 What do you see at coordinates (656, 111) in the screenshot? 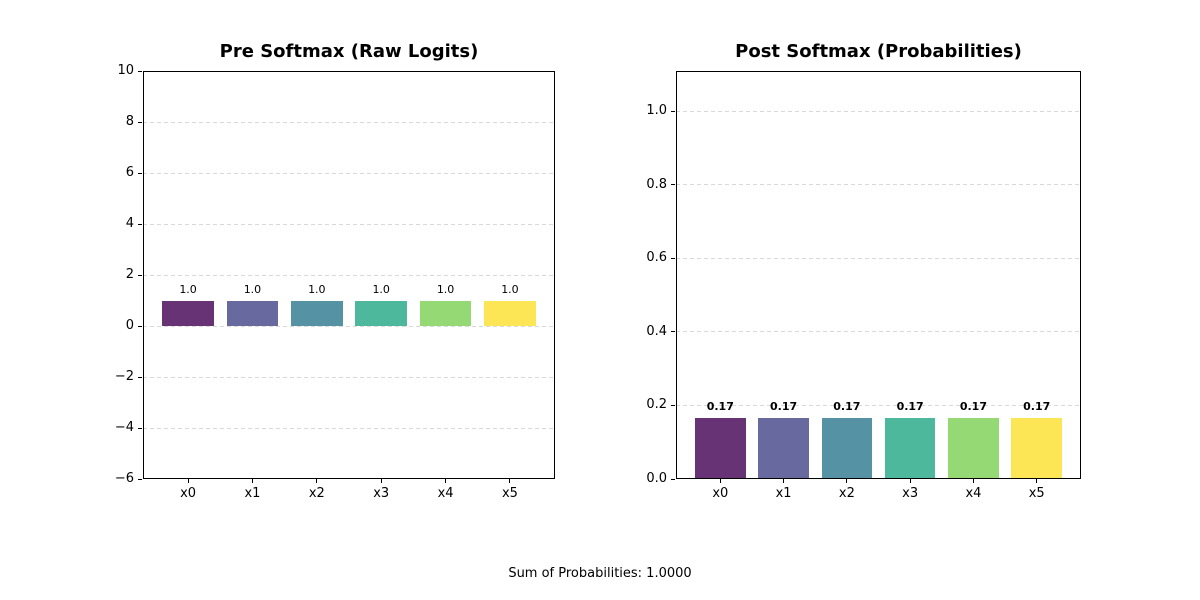
I see `y-tick-label: 1.0` at bounding box center [656, 111].